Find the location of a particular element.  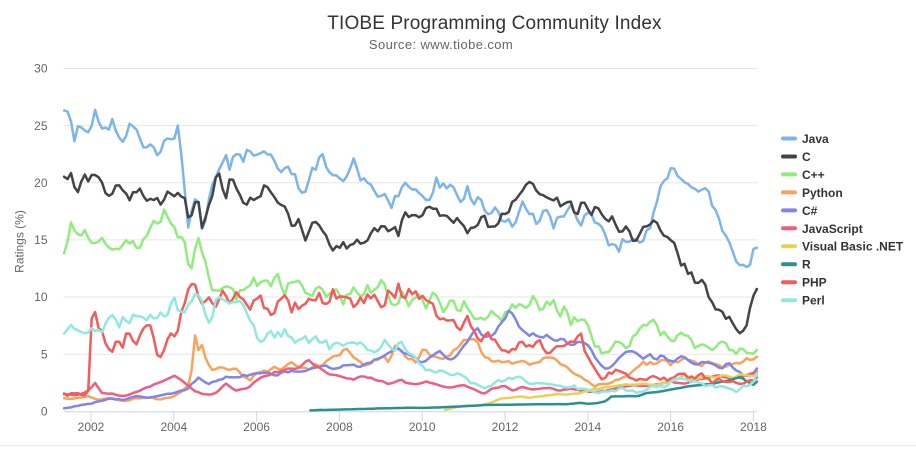

svg-text: R is located at coordinates (806, 265).